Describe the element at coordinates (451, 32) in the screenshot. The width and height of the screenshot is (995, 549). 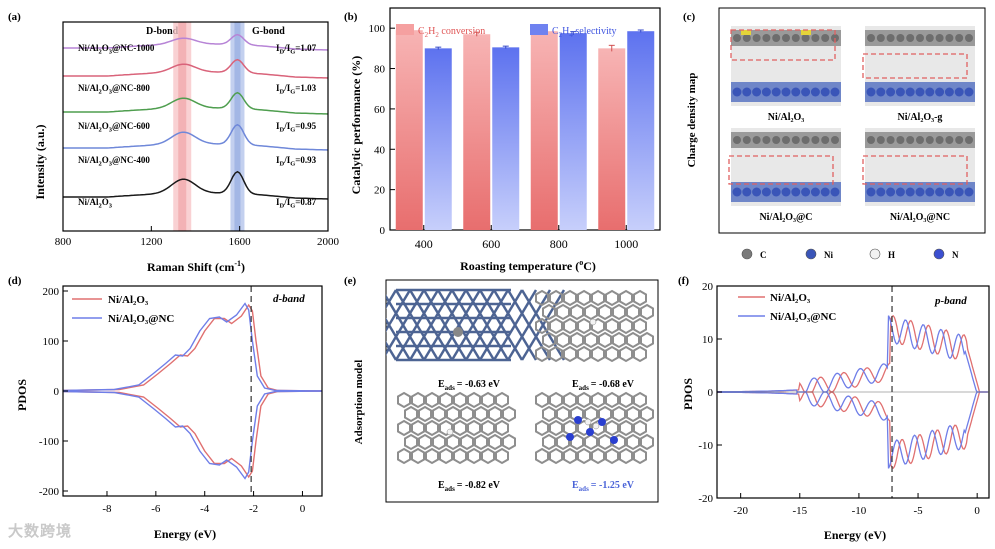
I see `legend-conversion-label: C2H2 conversion` at that location.